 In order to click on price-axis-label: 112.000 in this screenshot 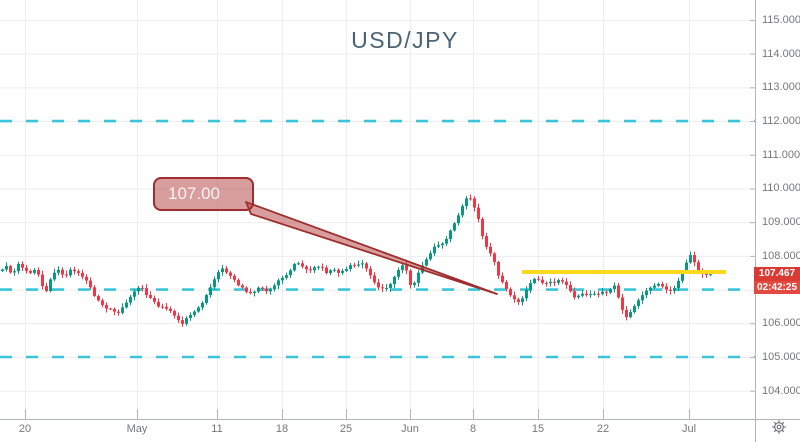, I will do `click(781, 121)`.